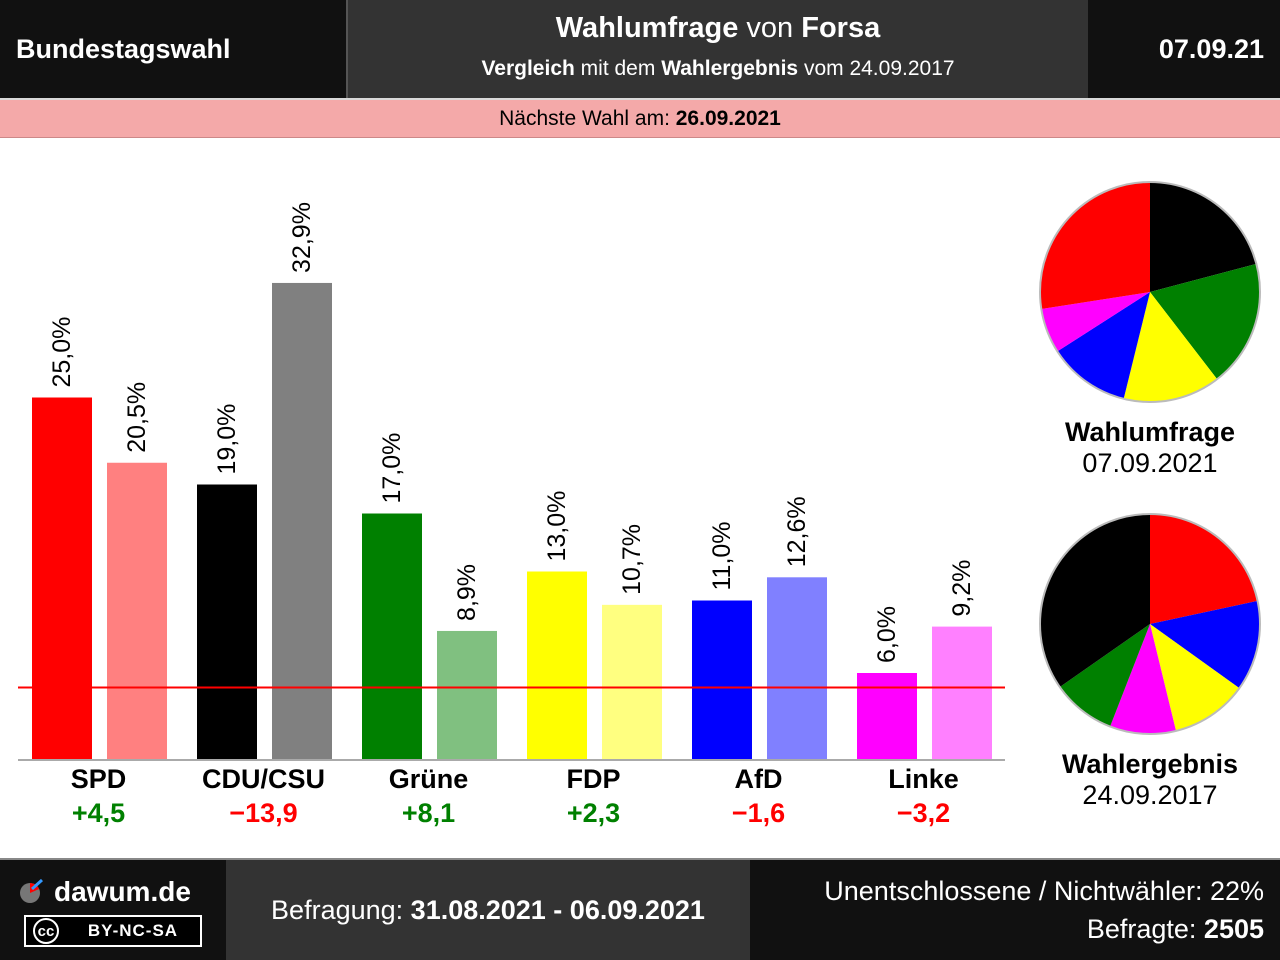 This screenshot has height=960, width=1280. I want to click on undecided-text: Unentschlossene / Nichtwähler: 22%, so click(1044, 891).